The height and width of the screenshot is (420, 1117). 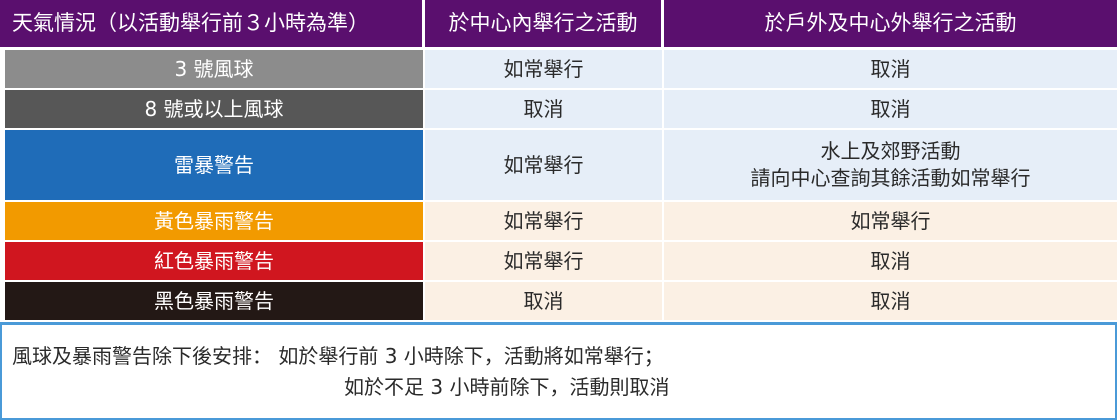 What do you see at coordinates (544, 262) in the screenshot?
I see `row-indoor-red-rain: 如常舉行` at bounding box center [544, 262].